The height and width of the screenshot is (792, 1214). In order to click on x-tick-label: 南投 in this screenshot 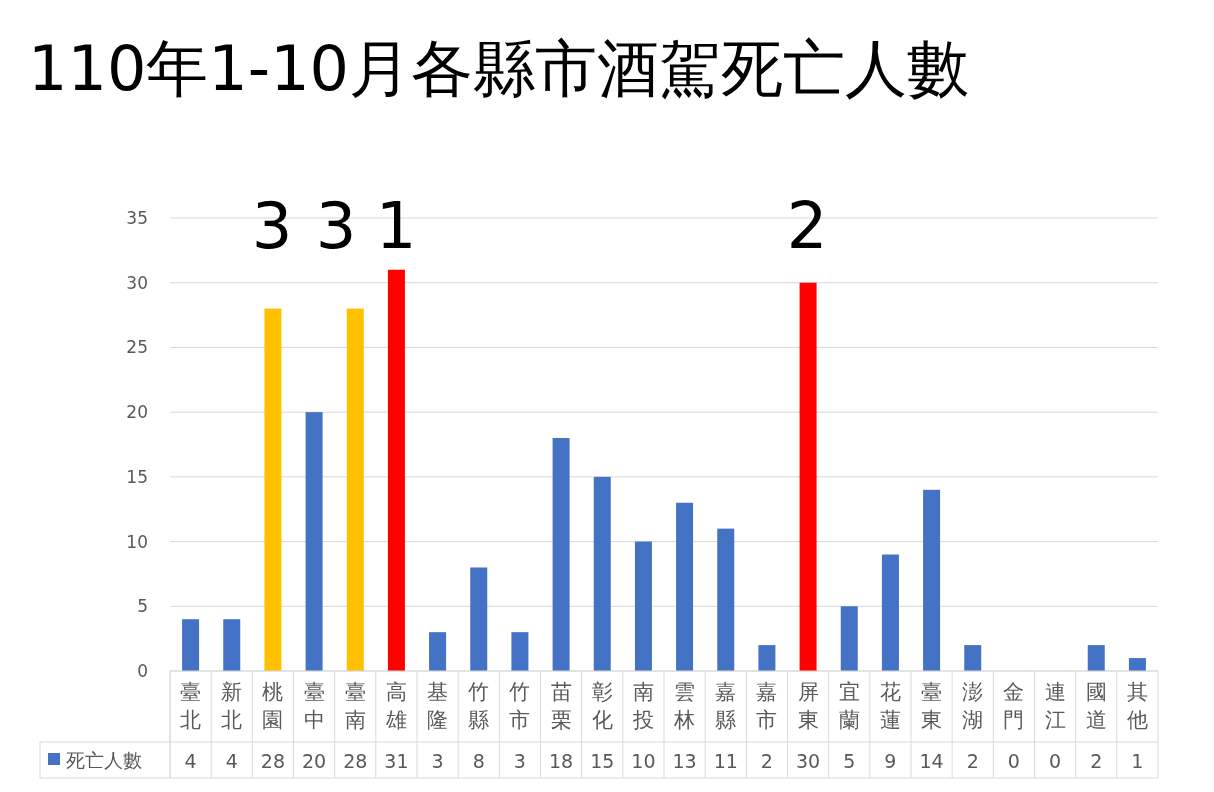, I will do `click(642, 706)`.